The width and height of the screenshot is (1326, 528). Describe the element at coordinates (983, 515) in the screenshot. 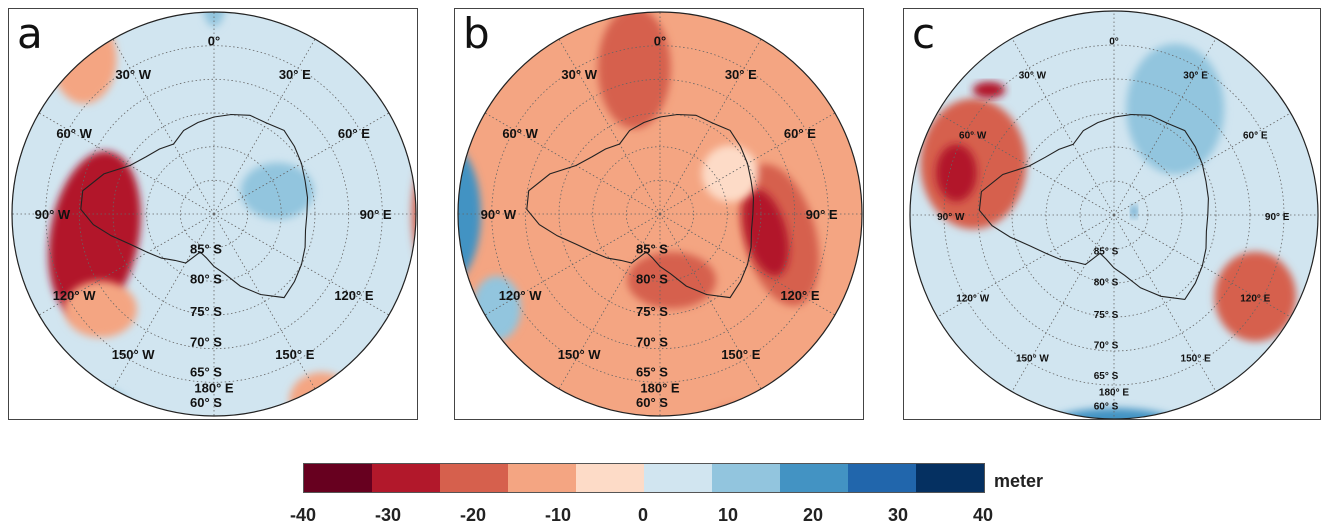

I see `colorbar-tick-label: 40` at that location.